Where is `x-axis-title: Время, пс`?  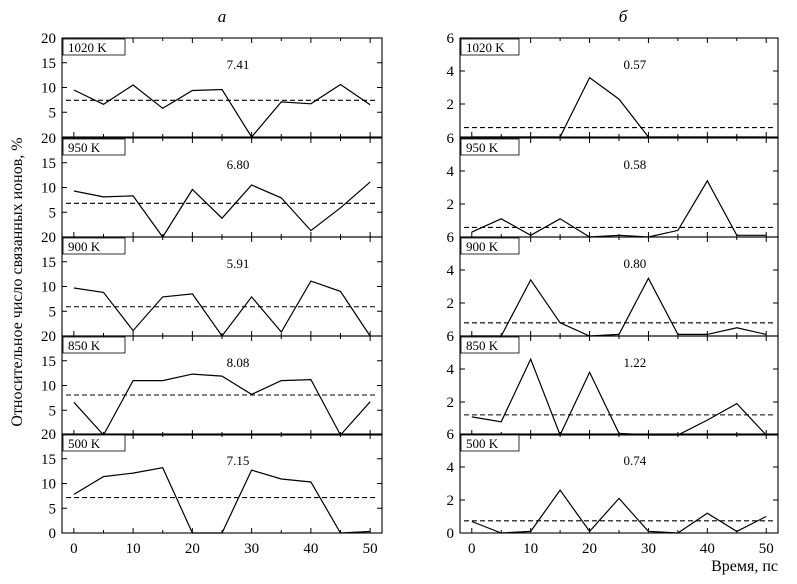 x-axis-title: Время, пс is located at coordinates (744, 566).